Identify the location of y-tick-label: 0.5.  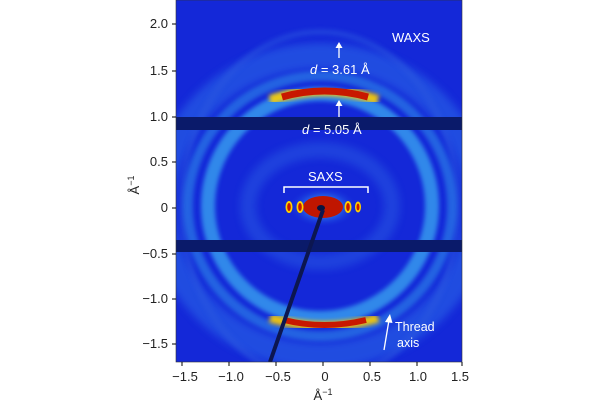
(159, 161).